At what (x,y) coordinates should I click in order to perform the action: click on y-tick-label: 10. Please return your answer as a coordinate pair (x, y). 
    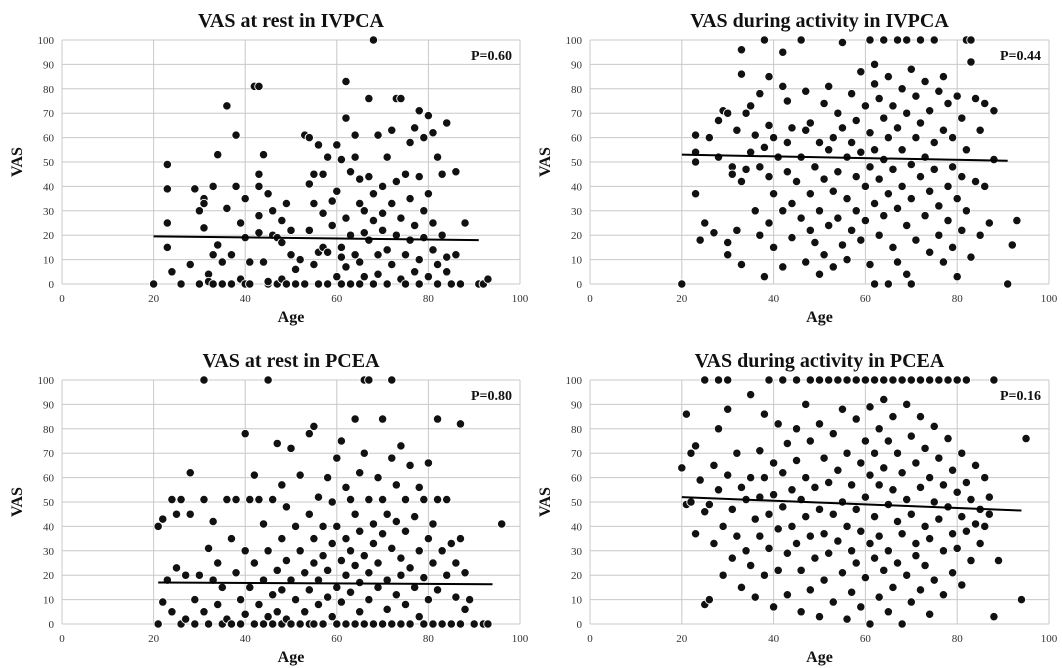
    Looking at the image, I should click on (49, 261).